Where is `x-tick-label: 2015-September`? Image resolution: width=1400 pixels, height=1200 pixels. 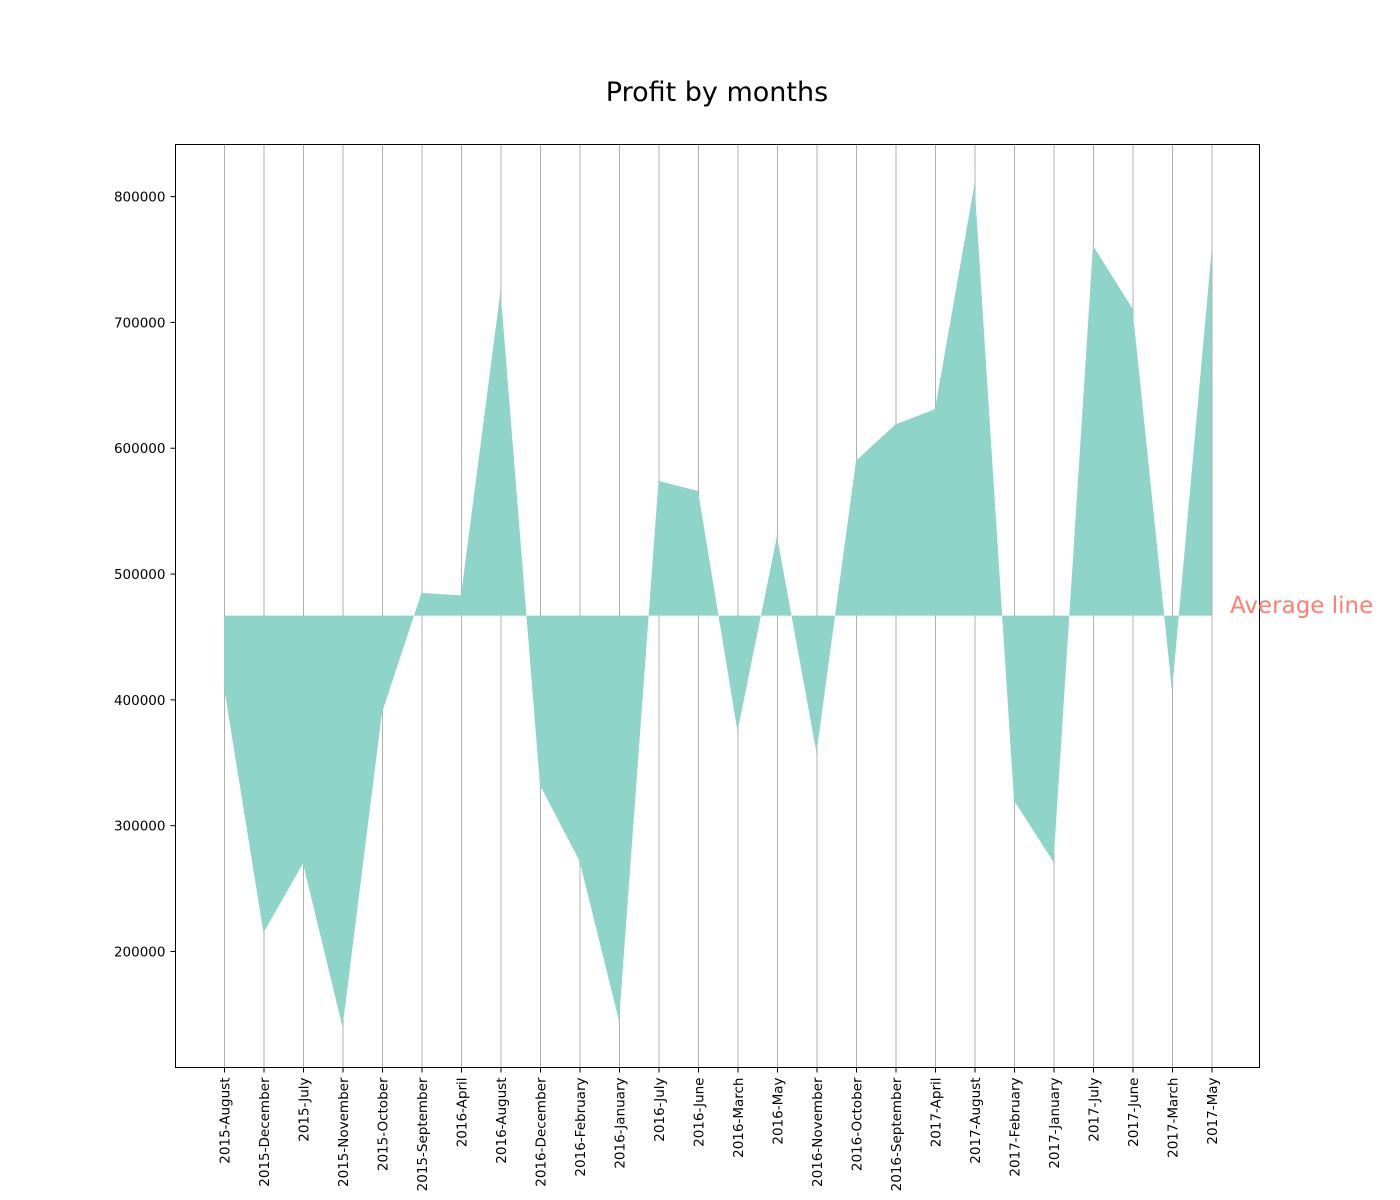 x-tick-label: 2015-September is located at coordinates (423, 1134).